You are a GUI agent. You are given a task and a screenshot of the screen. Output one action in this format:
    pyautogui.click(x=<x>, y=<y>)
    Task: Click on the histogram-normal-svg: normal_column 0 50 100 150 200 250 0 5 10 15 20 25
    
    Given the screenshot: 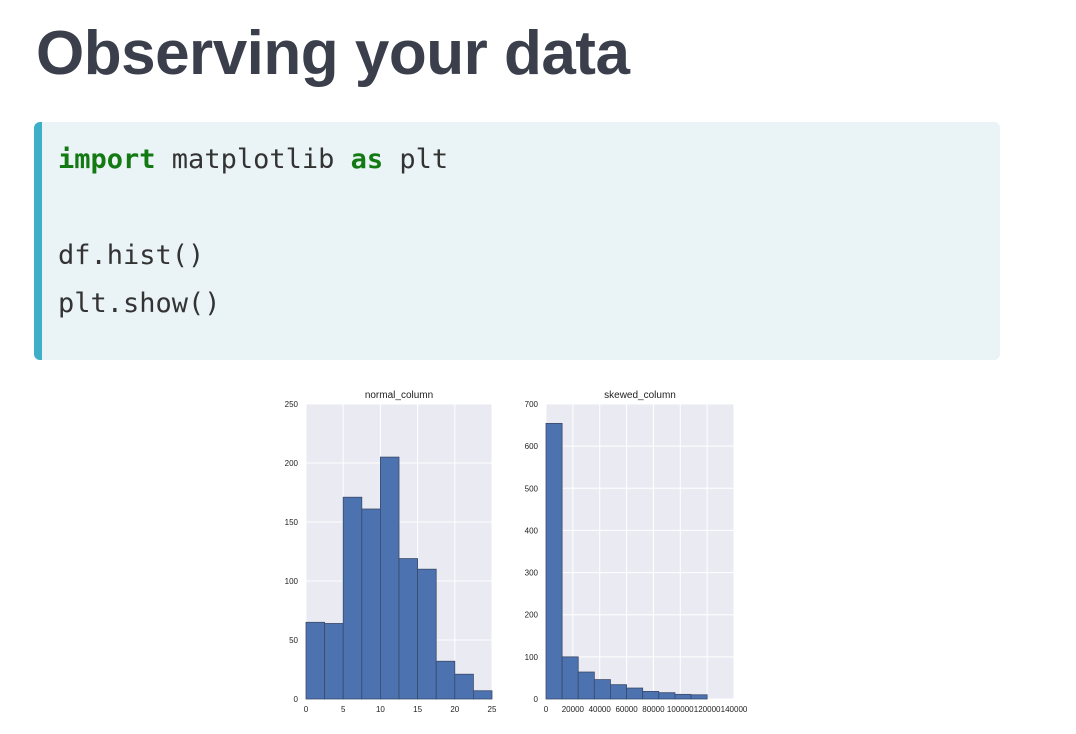 What is the action you would take?
    pyautogui.click(x=391, y=552)
    